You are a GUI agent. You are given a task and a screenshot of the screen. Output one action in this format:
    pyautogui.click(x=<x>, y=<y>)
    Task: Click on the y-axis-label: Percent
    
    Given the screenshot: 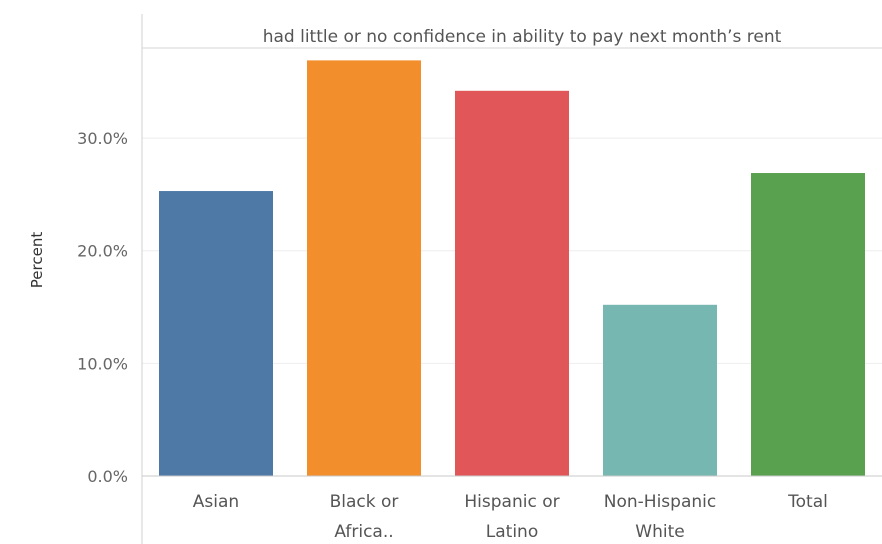 What is the action you would take?
    pyautogui.click(x=37, y=260)
    